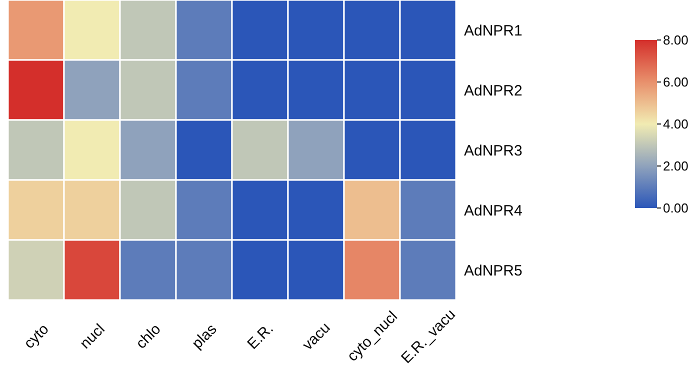 This screenshot has width=700, height=378. Describe the element at coordinates (493, 271) in the screenshot. I see `y-tick-label: AdNPR5` at that location.